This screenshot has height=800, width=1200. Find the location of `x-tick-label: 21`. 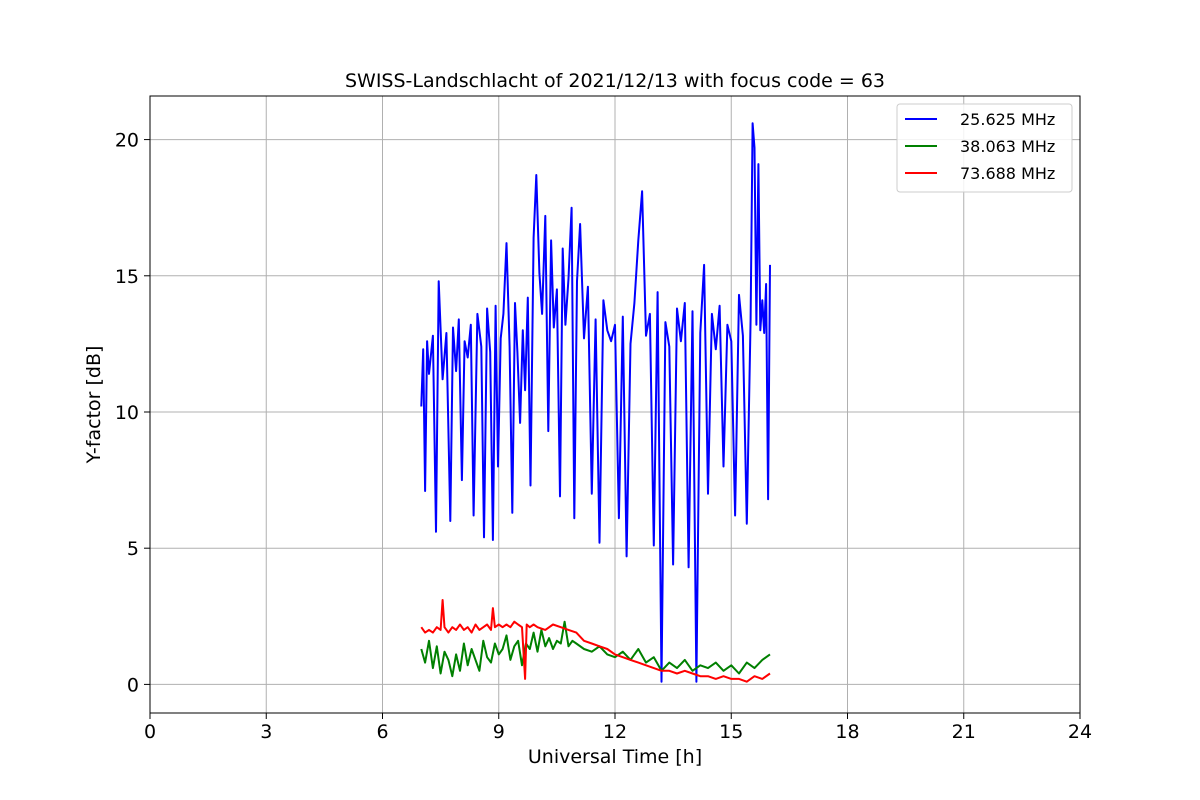

x-tick-label: 21 is located at coordinates (964, 732).